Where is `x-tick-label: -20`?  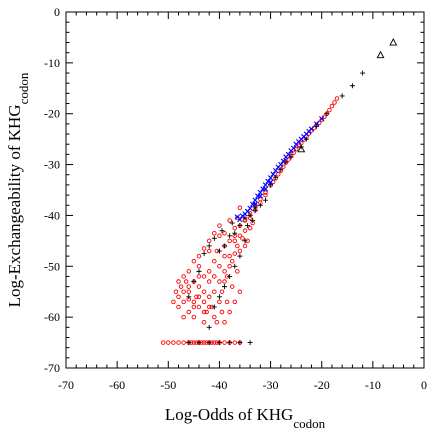 x-tick-label: -20 is located at coordinates (322, 385).